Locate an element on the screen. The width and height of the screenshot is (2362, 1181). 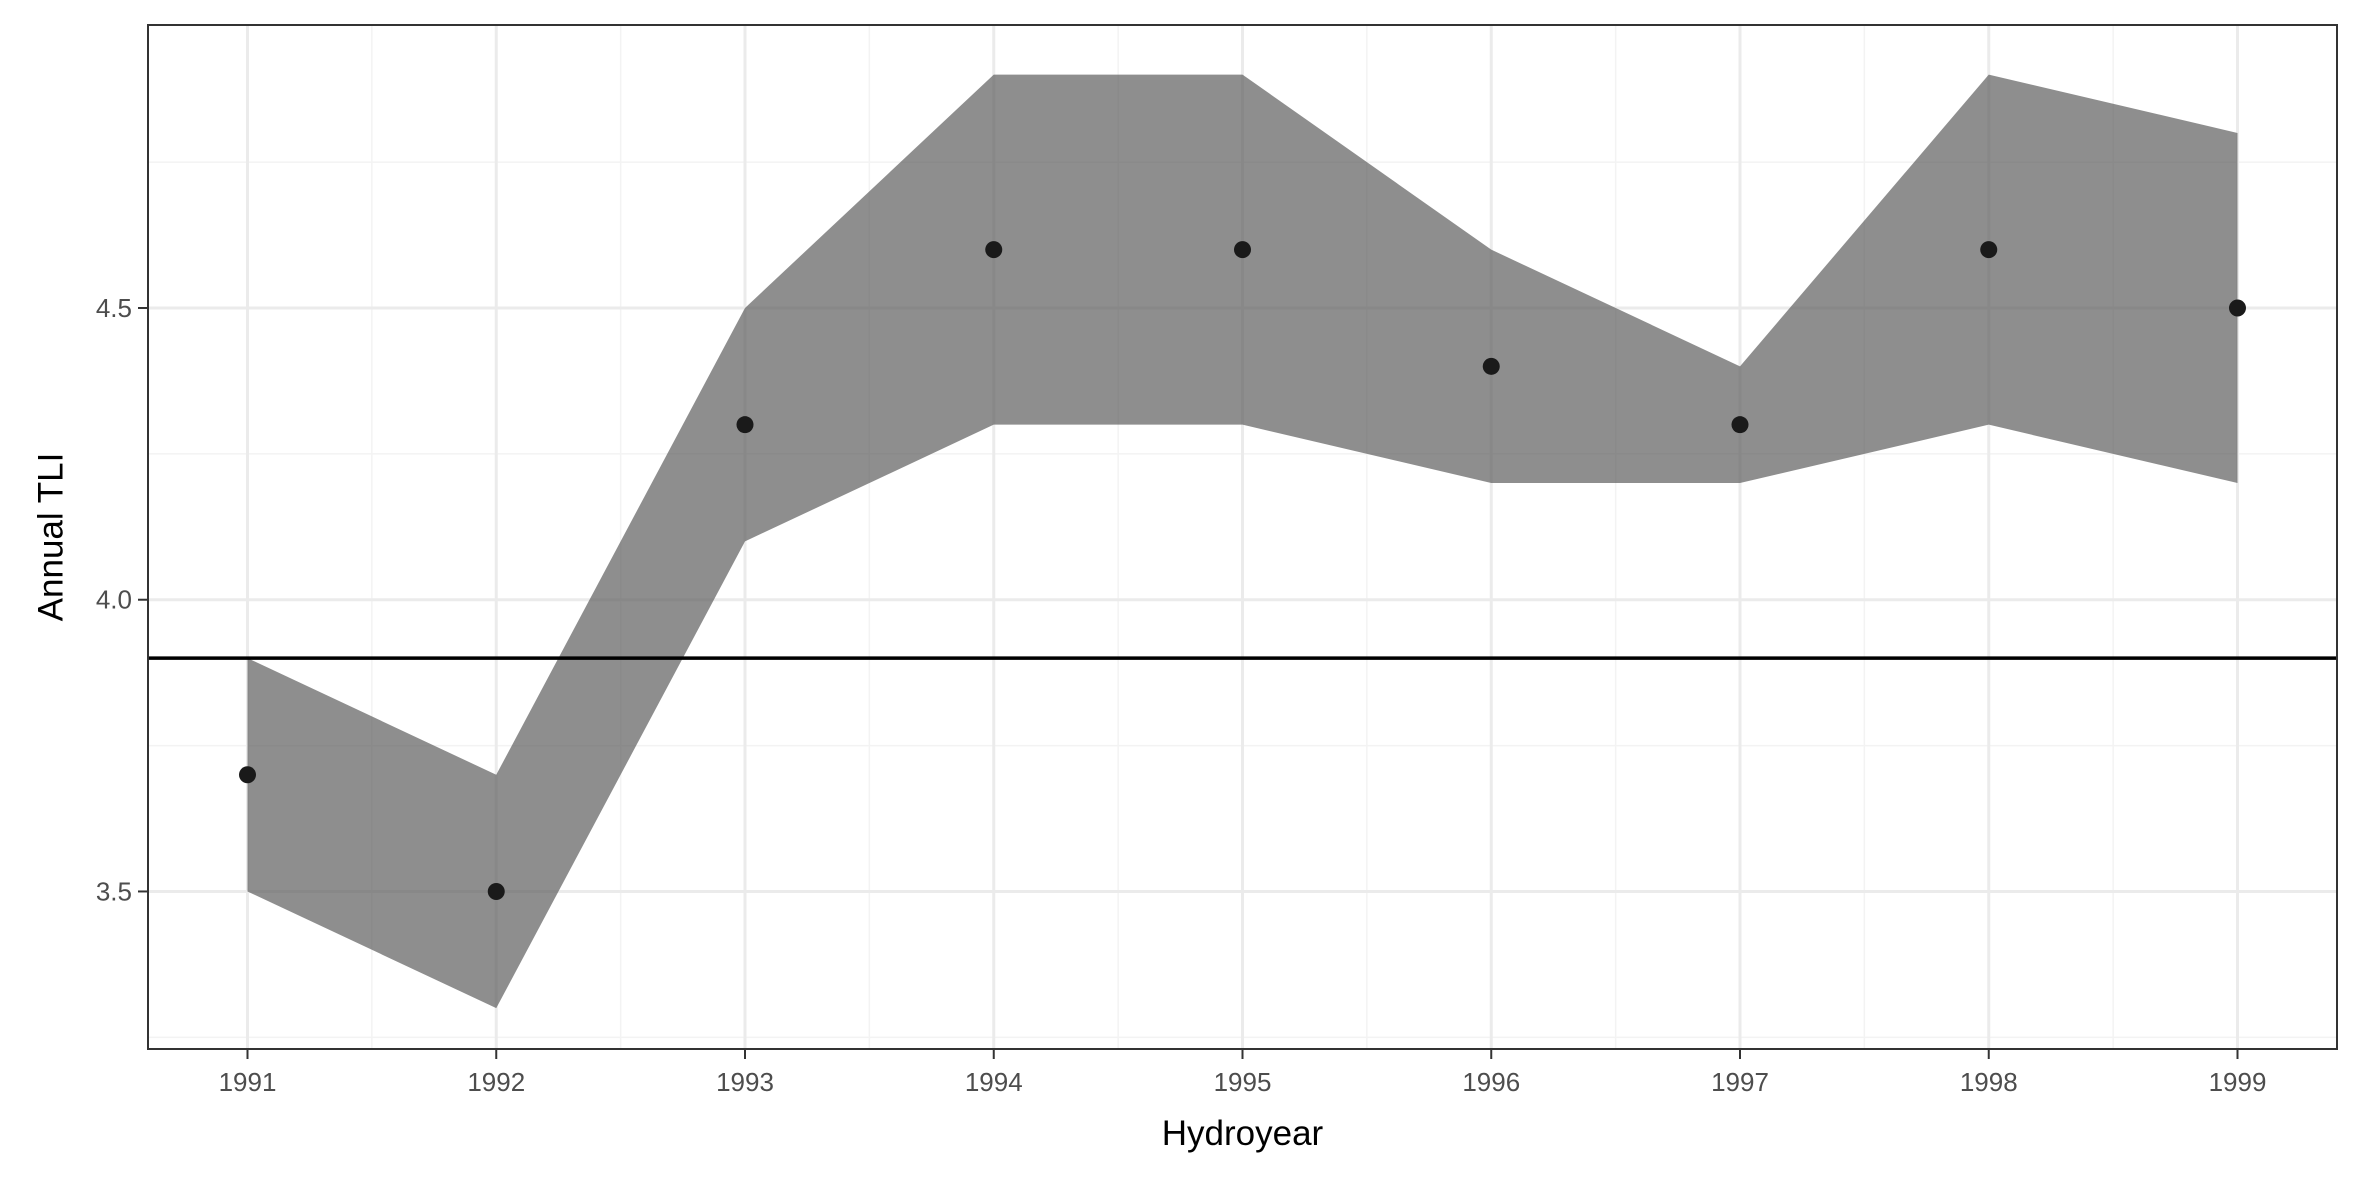
y-tick-label: 3.5 is located at coordinates (114, 891).